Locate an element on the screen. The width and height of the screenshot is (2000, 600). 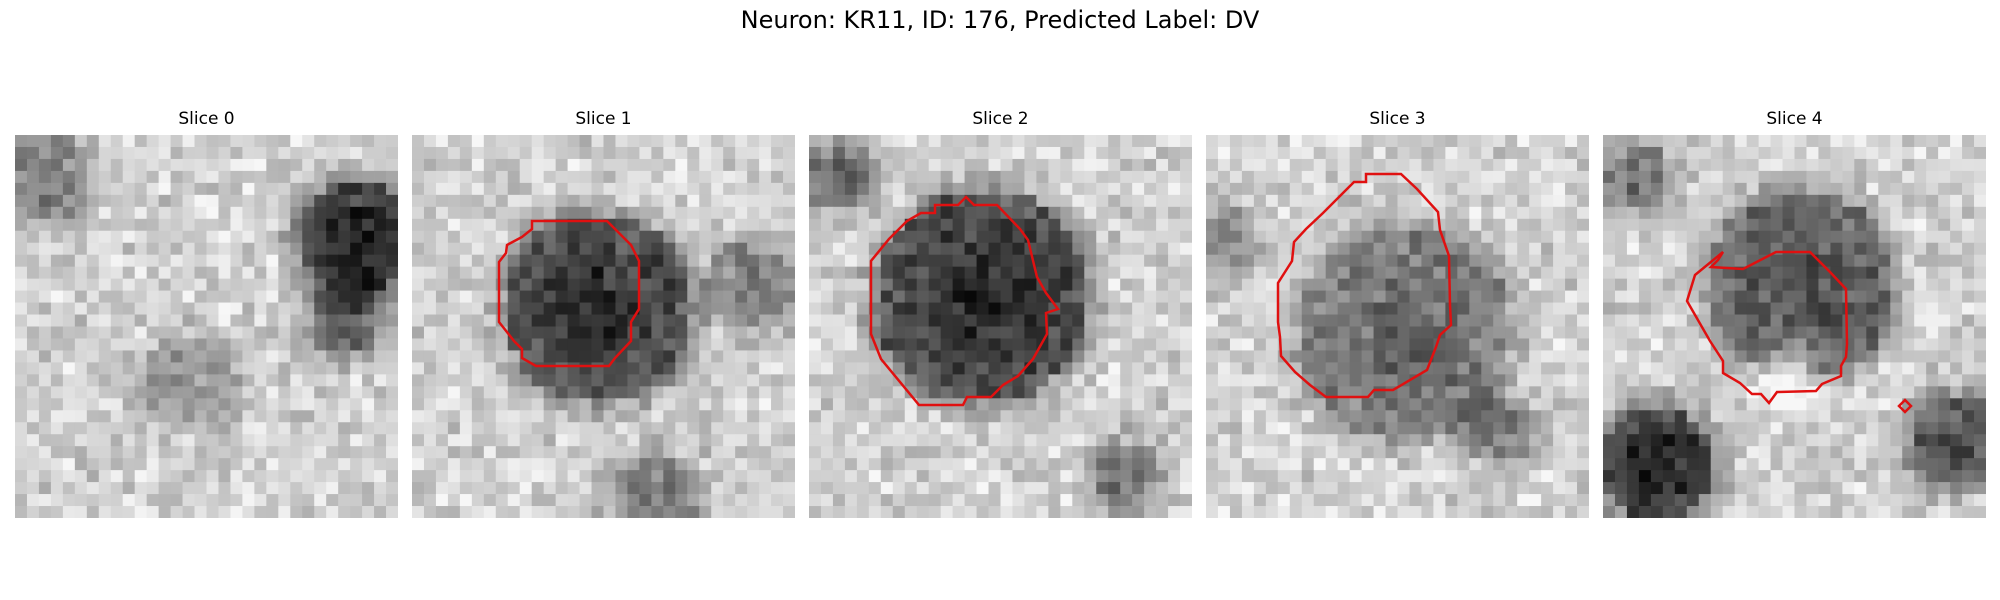
slice-title-1: Slice 1 is located at coordinates (603, 119).